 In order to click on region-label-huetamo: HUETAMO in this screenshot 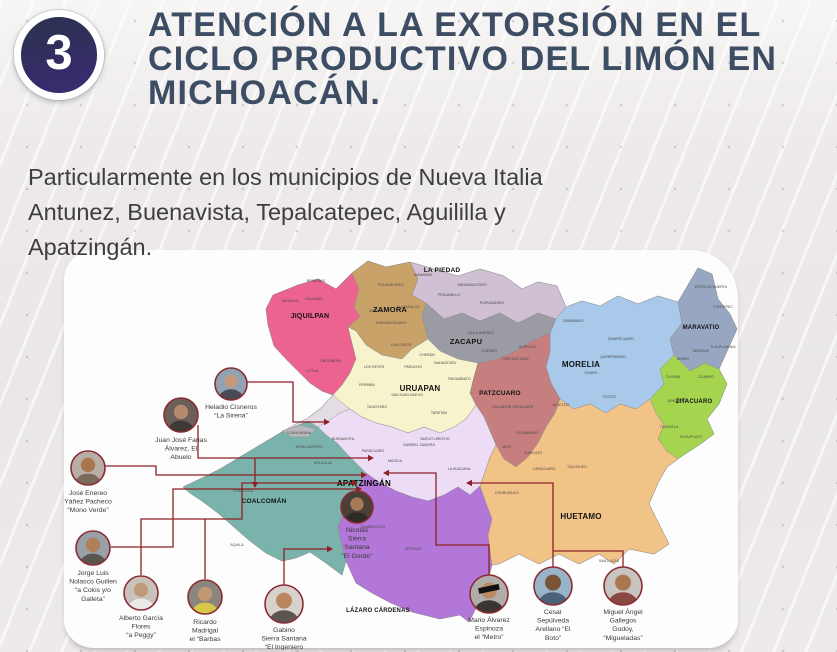, I will do `click(580, 516)`.